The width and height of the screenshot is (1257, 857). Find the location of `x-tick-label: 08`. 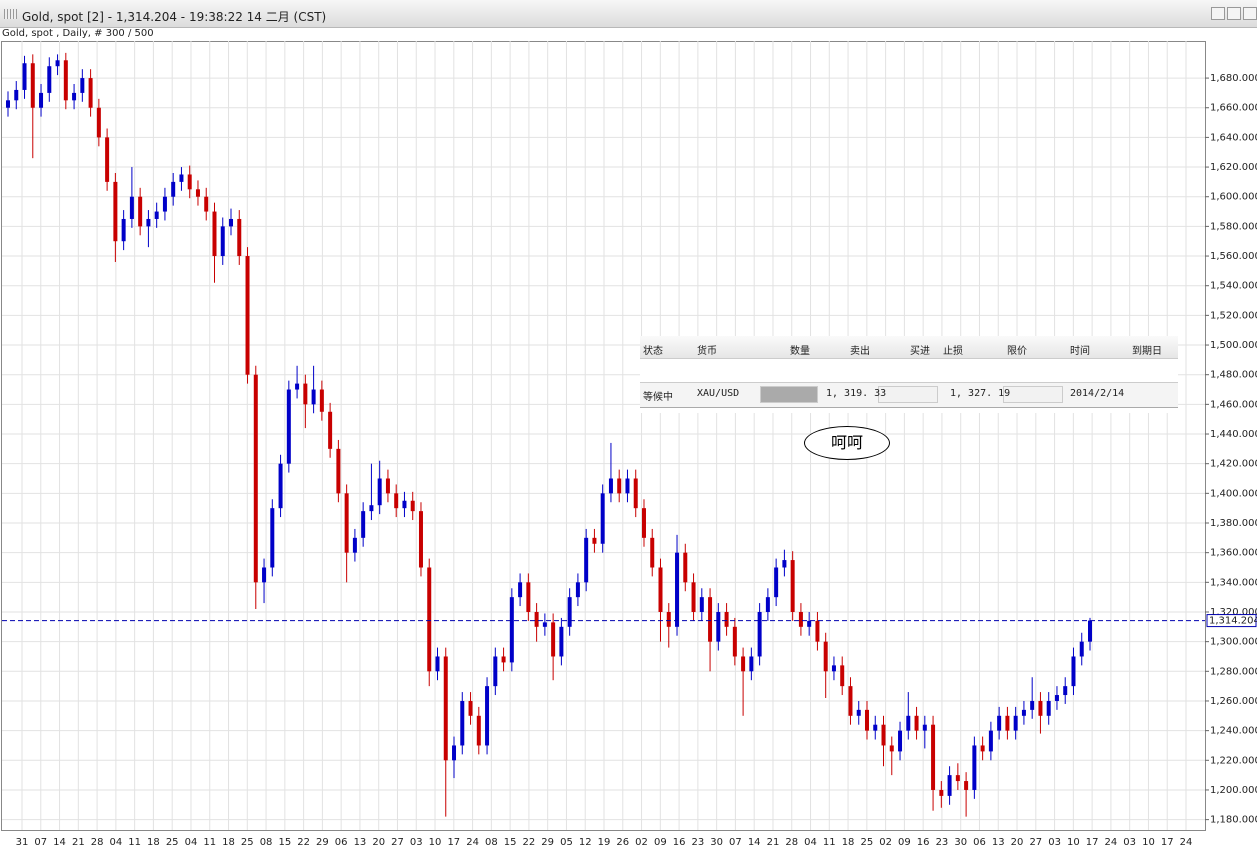

x-tick-label: 08 is located at coordinates (266, 842).